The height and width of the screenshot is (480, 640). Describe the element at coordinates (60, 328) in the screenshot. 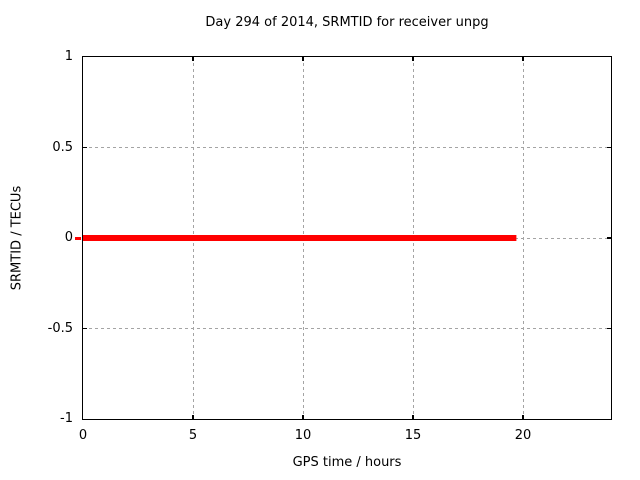

I see `y-tick-label: -0.5` at that location.